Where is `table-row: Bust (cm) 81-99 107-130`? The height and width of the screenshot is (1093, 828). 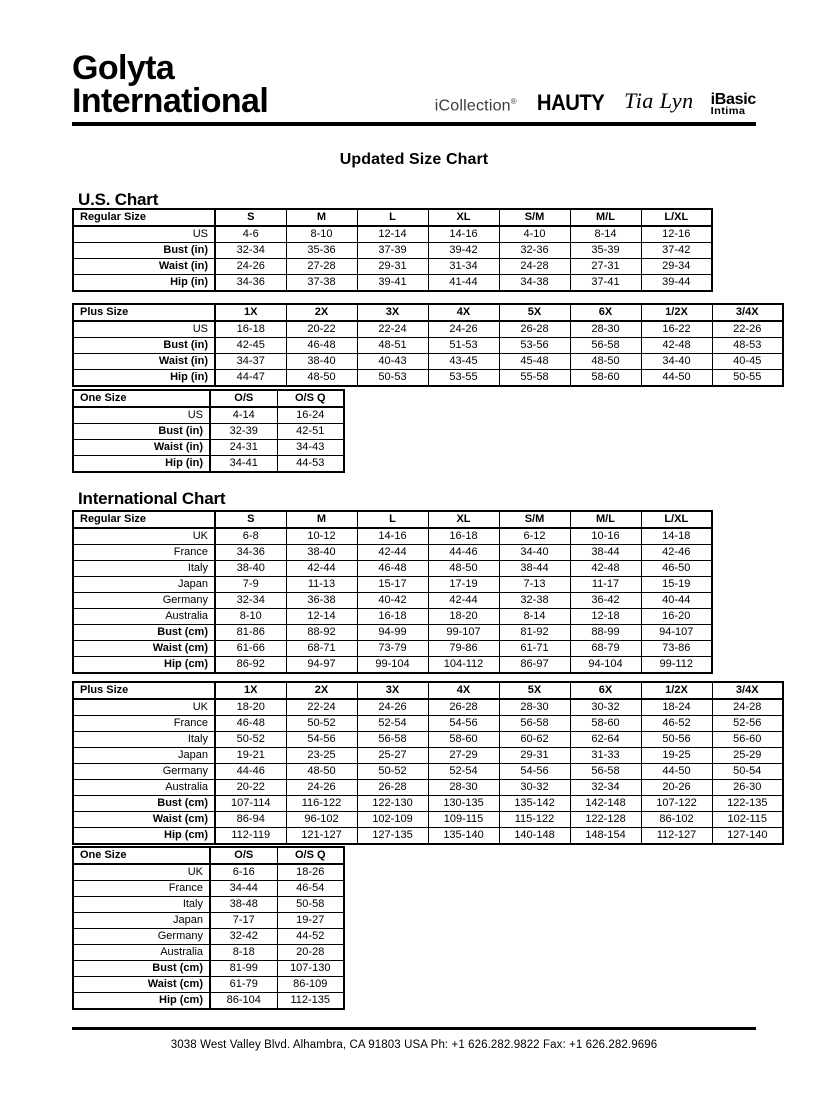 table-row: Bust (cm) 81-99 107-130 is located at coordinates (208, 968).